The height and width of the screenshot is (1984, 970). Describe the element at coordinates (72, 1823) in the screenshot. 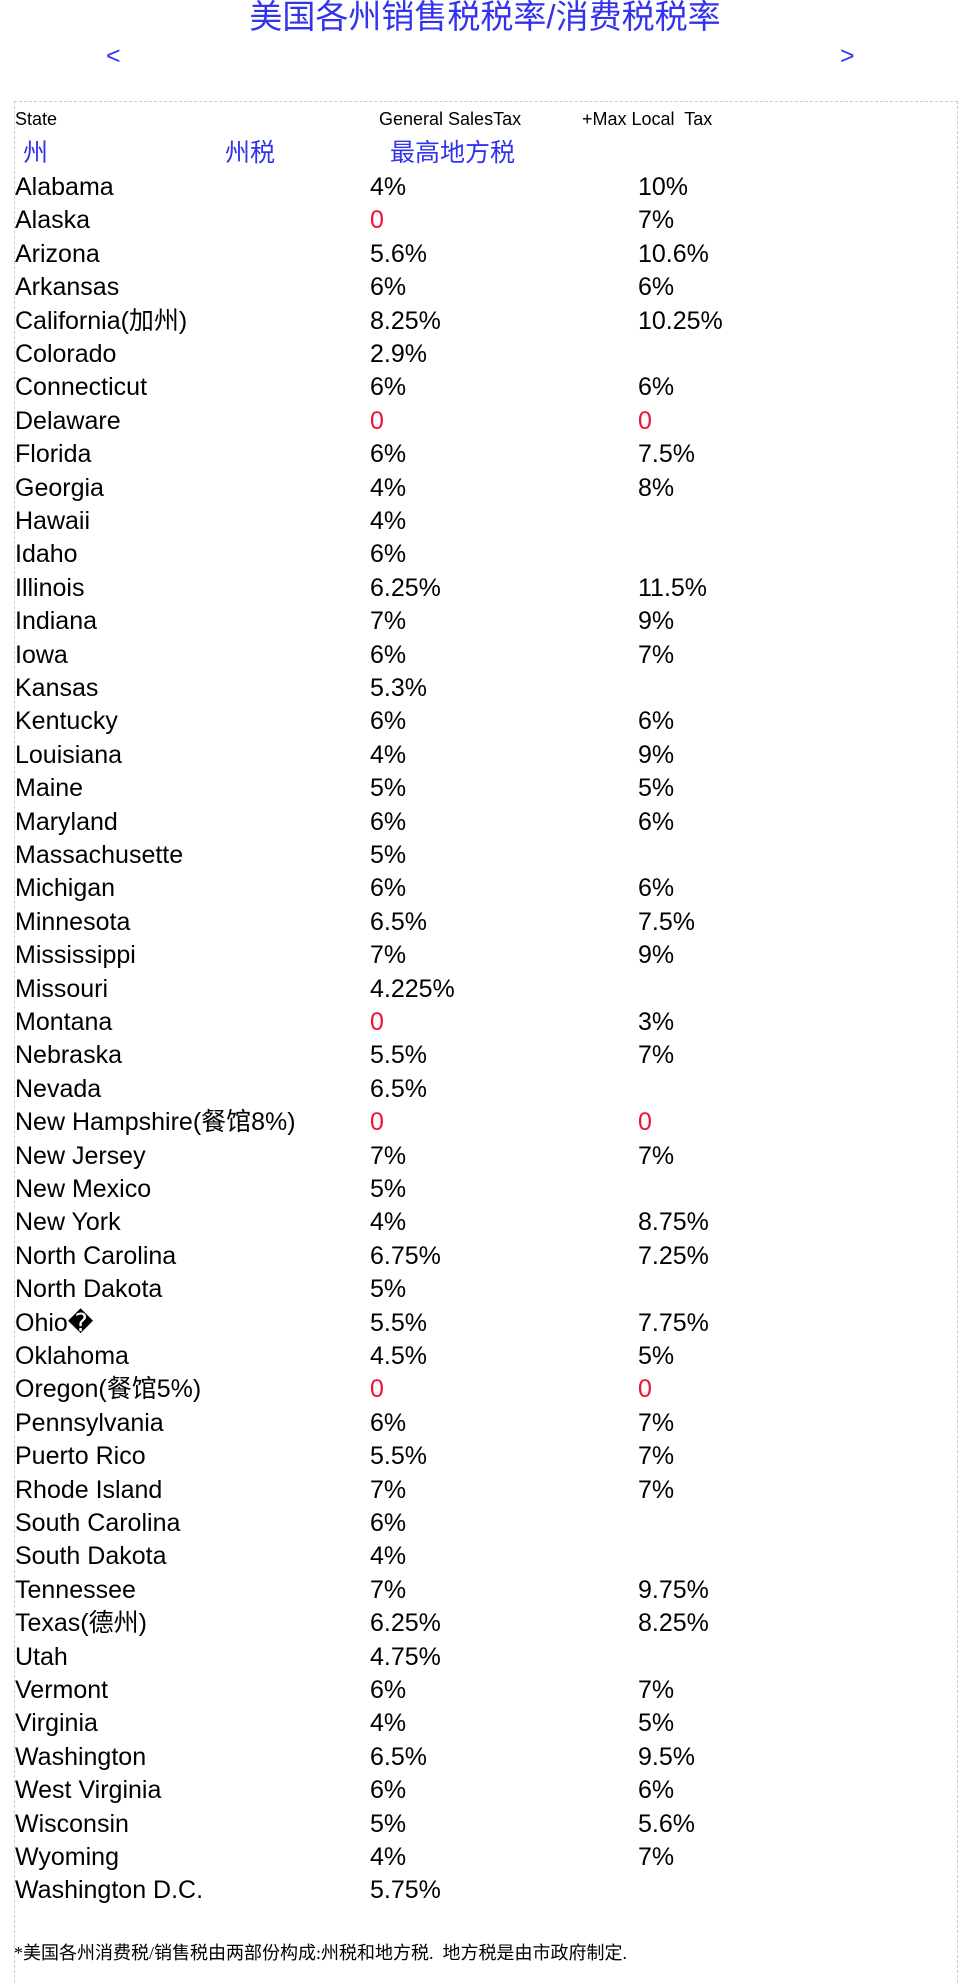

I see `state-cell: Wisconsin` at that location.